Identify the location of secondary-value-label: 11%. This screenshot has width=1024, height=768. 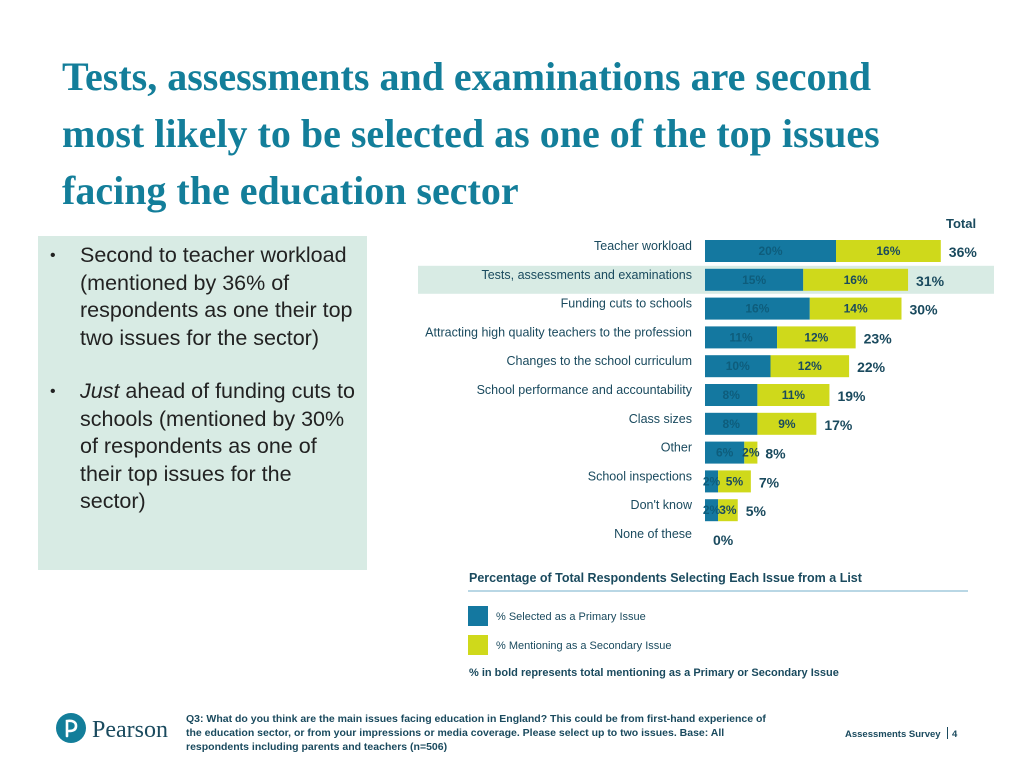
(794, 395).